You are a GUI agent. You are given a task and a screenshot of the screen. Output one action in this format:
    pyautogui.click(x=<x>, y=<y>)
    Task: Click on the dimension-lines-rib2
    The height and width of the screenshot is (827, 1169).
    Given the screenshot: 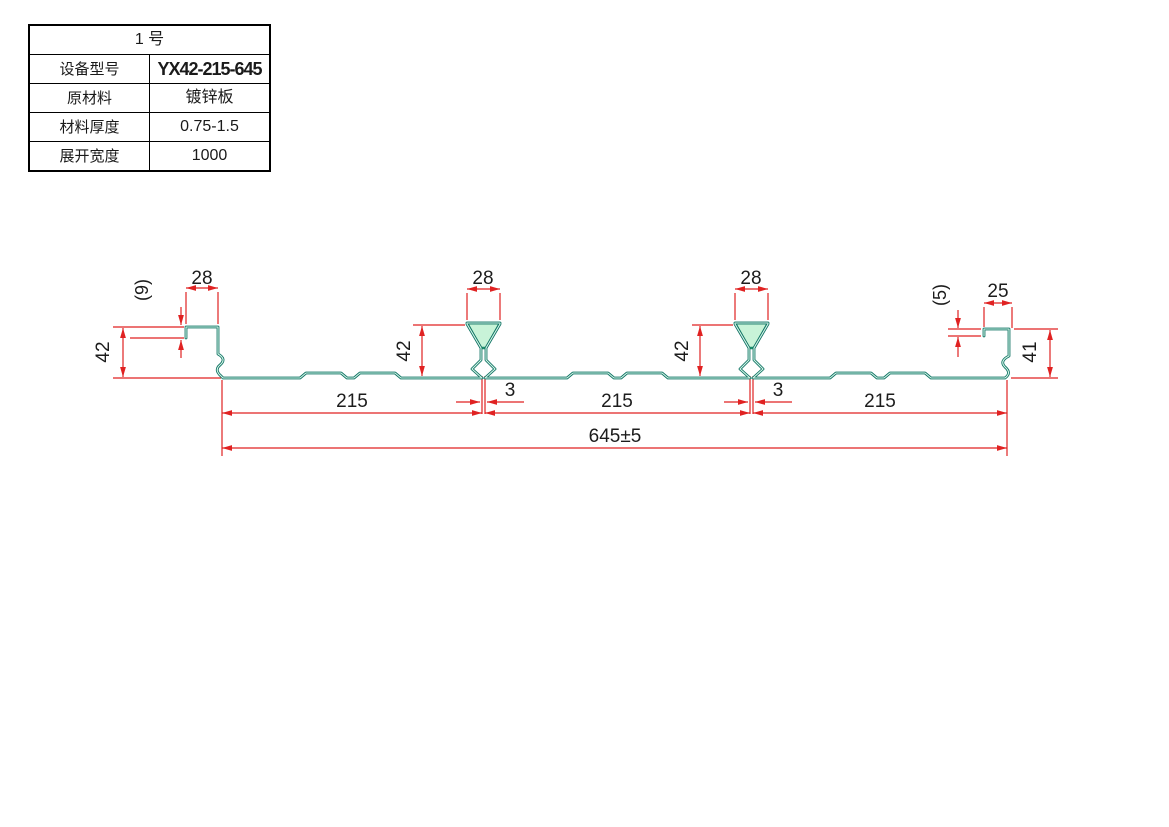 What is the action you would take?
    pyautogui.click(x=742, y=350)
    